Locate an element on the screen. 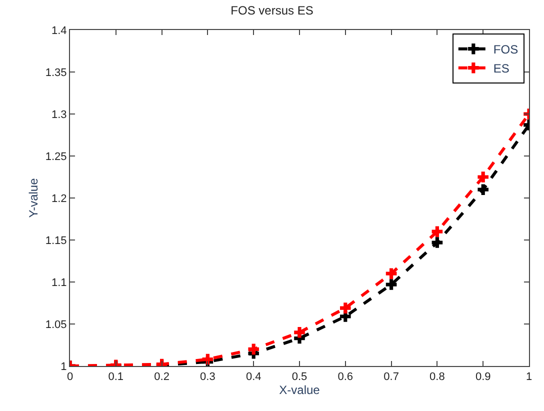 The width and height of the screenshot is (544, 411). y-tick-label: 1.35 is located at coordinates (56, 72).